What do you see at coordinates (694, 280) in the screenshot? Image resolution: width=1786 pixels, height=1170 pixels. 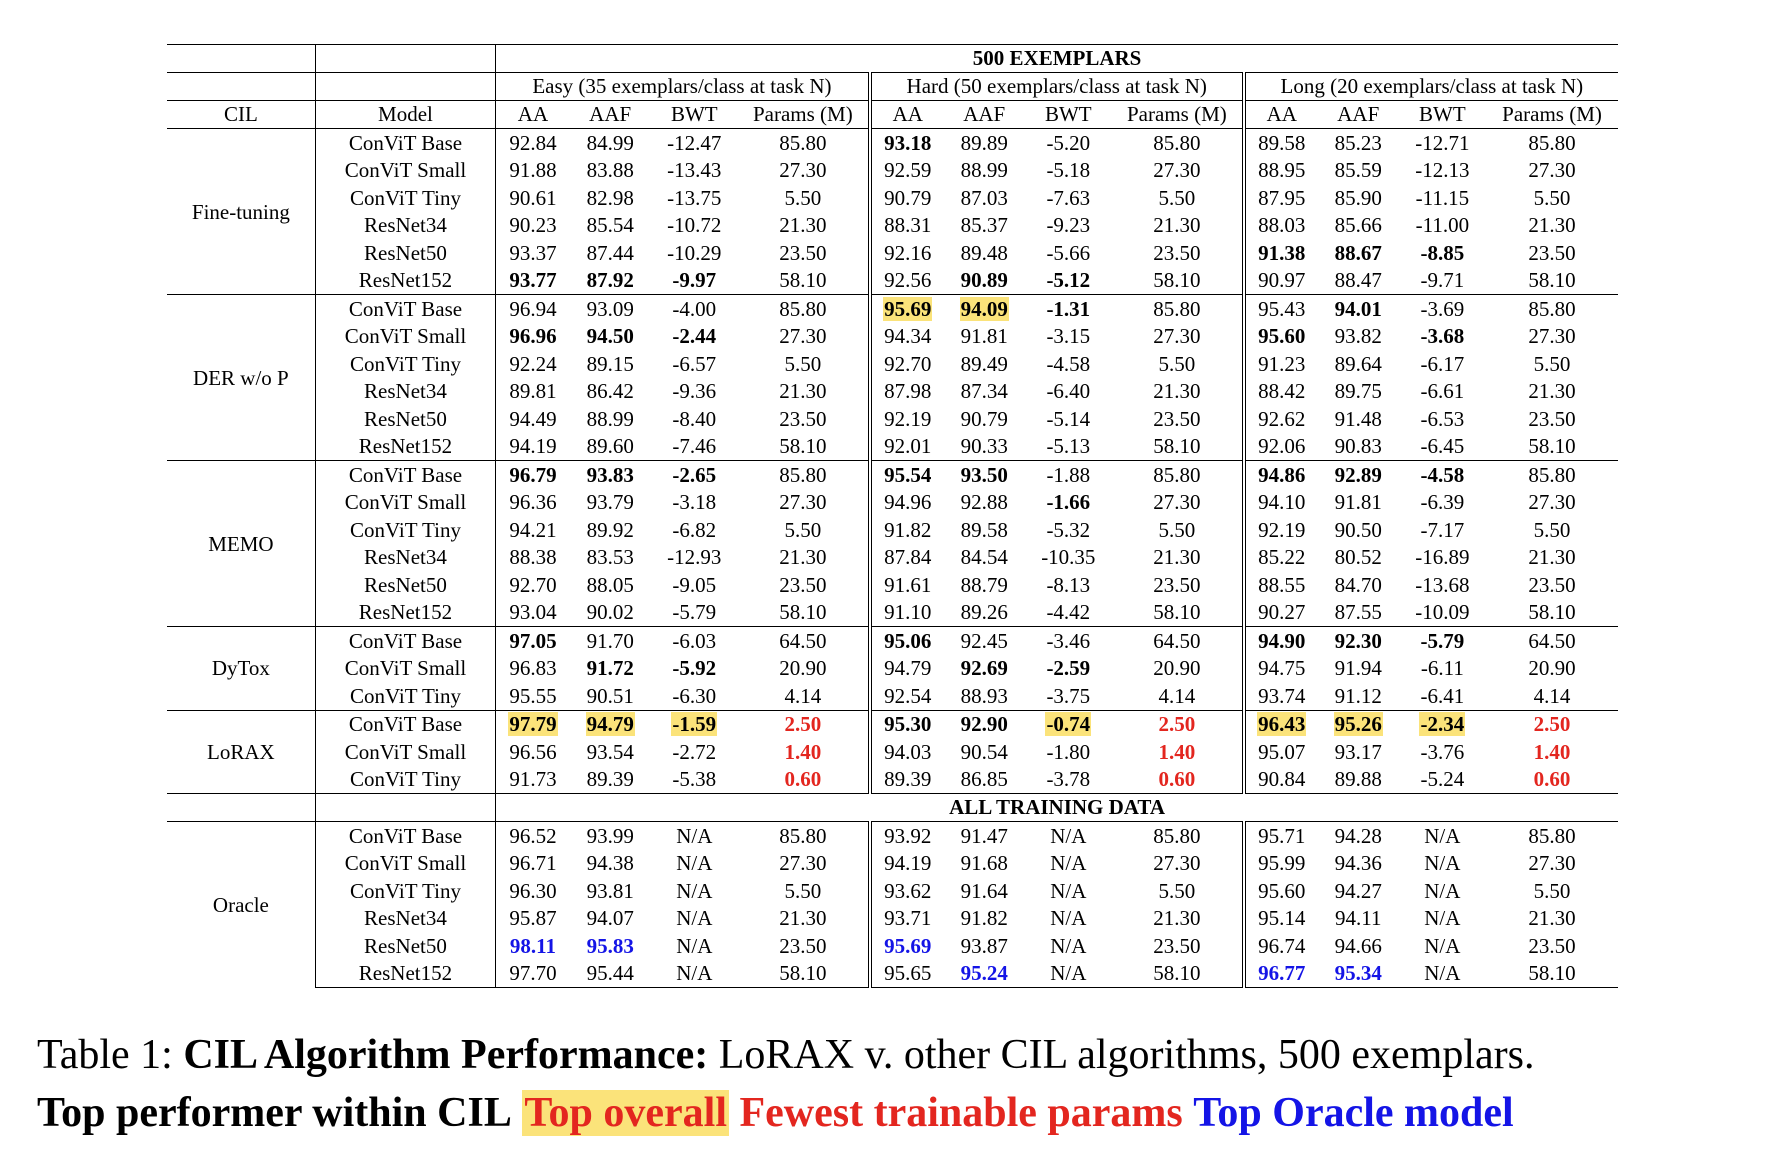 I see `cell-value: -9.97` at bounding box center [694, 280].